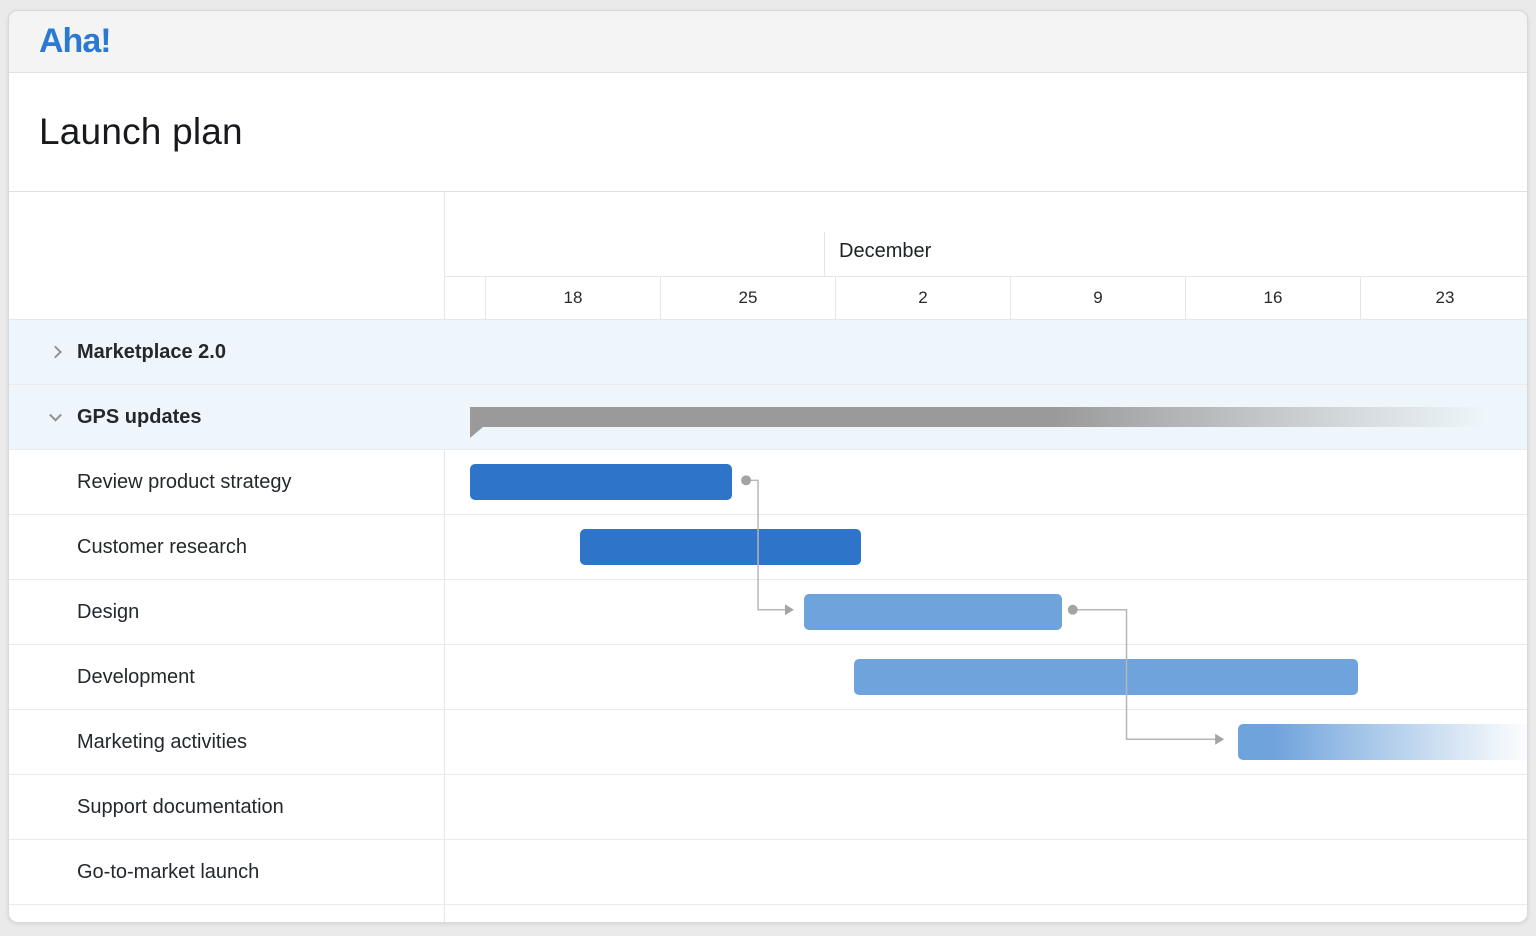  Describe the element at coordinates (922, 298) in the screenshot. I see `week-header-2: 2` at that location.